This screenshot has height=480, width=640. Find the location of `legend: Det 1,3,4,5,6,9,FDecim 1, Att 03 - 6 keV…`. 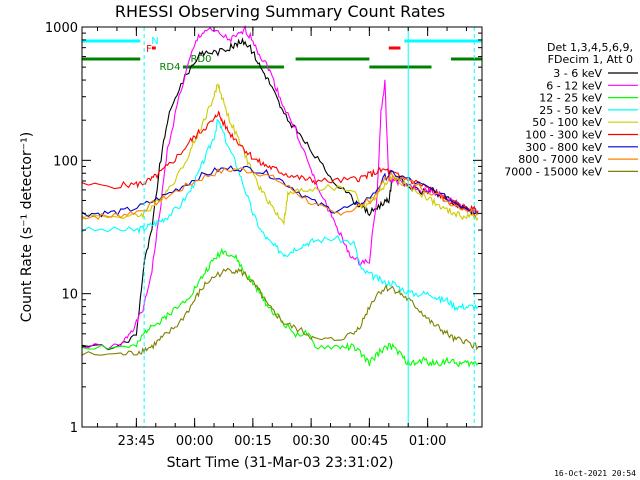

legend: Det 1,3,4,5,6,9,FDecim 1, Att 03 - 6 keV… is located at coordinates (571, 109).